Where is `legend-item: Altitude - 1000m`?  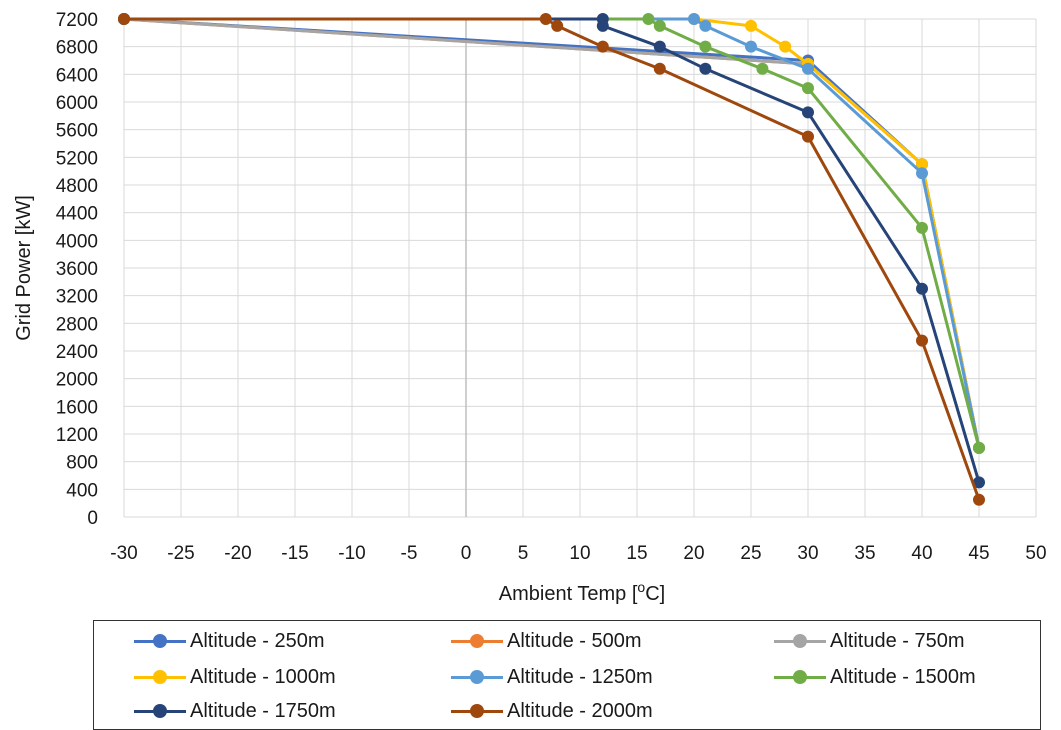
legend-item: Altitude - 1000m is located at coordinates (235, 677).